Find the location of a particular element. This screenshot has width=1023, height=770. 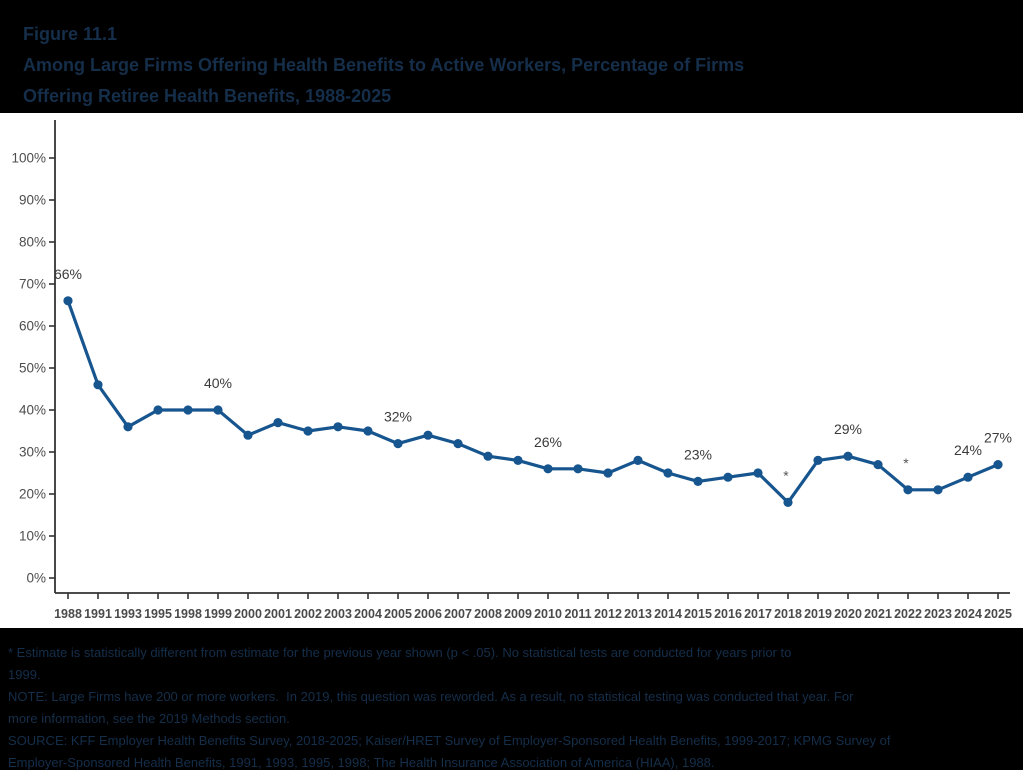

x-tick-label: 2015 is located at coordinates (698, 614).